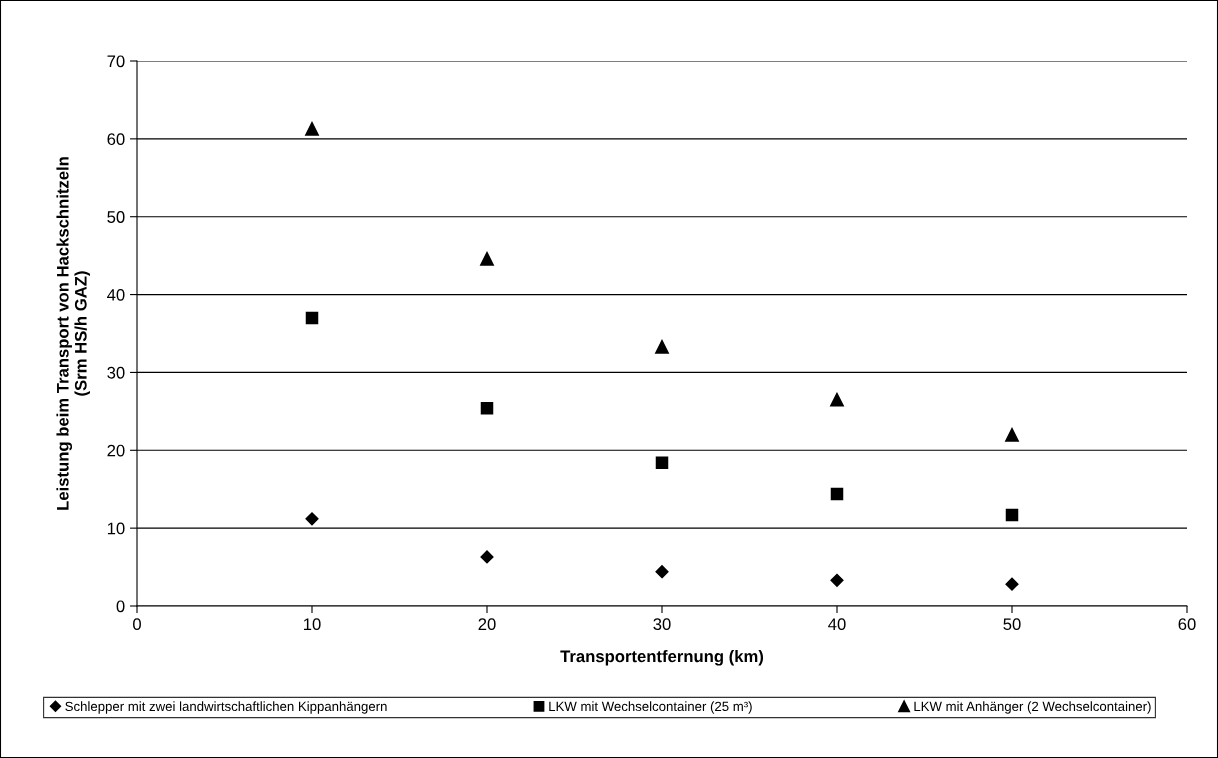 This screenshot has width=1218, height=758. I want to click on y-tick-label: 50, so click(116, 217).